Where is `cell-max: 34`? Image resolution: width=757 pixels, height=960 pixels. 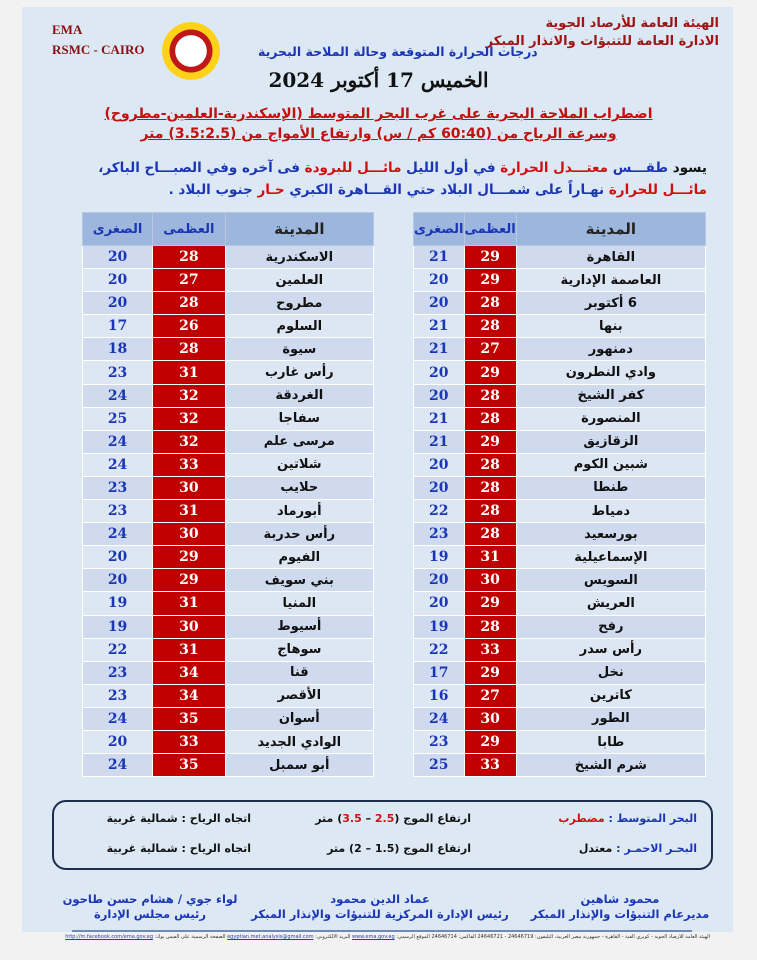 cell-max: 34 is located at coordinates (189, 695).